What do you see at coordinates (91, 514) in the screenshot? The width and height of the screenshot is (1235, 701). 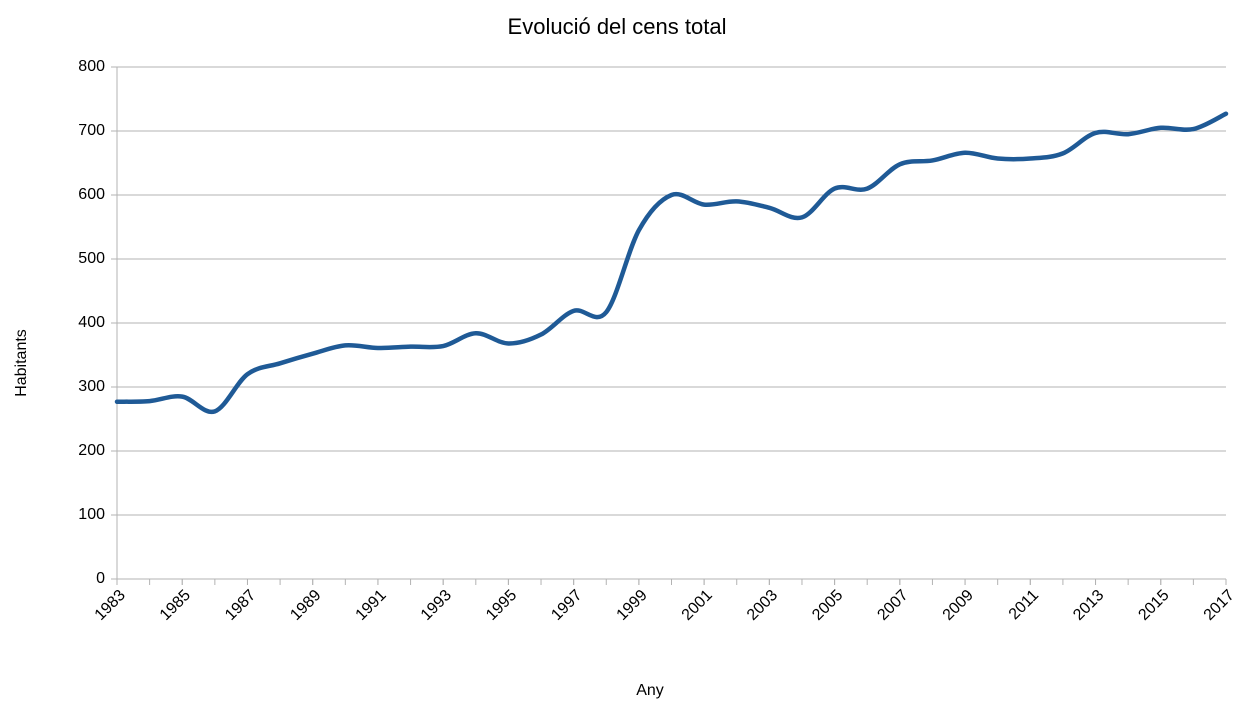 I see `y-tick-label: 100` at bounding box center [91, 514].